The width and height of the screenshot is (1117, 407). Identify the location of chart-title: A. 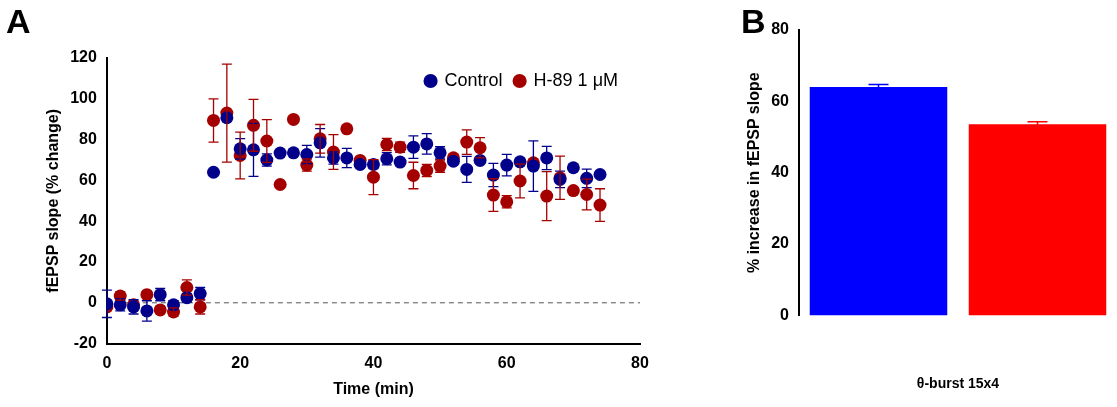
(18, 21).